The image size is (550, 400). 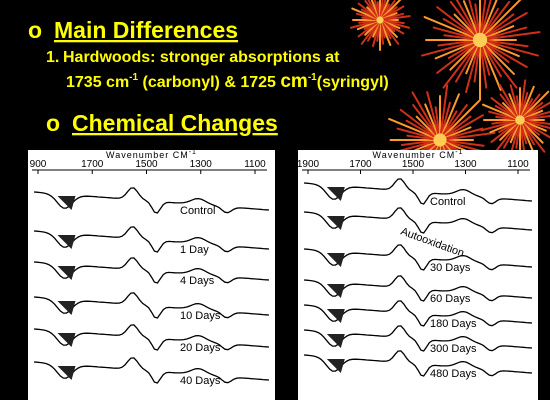 What do you see at coordinates (194, 250) in the screenshot?
I see `trace-label: 1 Day` at bounding box center [194, 250].